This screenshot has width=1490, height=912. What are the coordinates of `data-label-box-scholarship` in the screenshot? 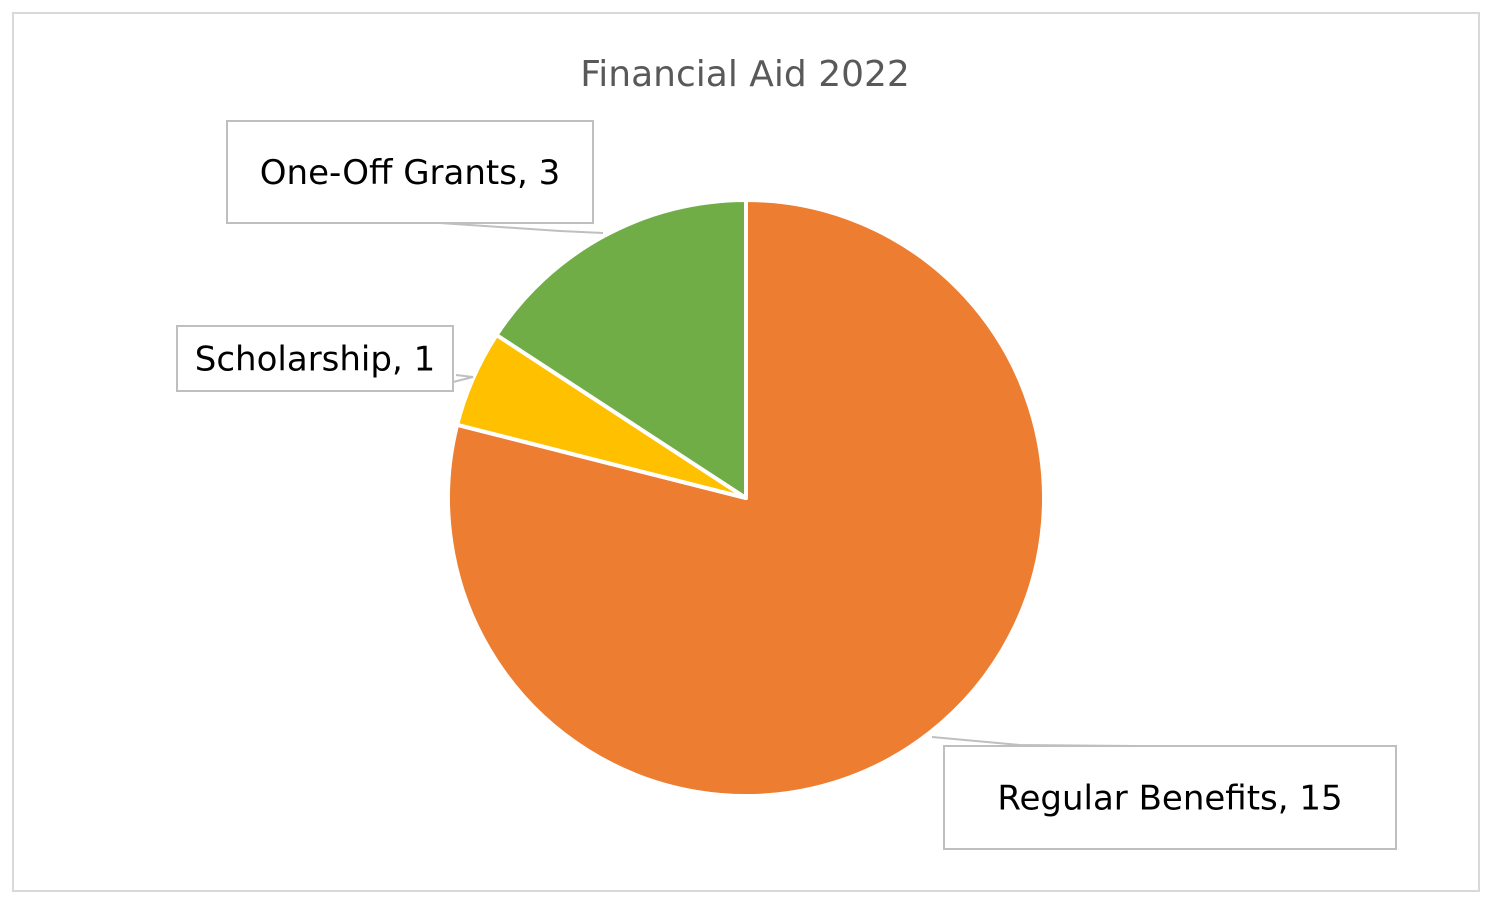 It's located at (315, 358).